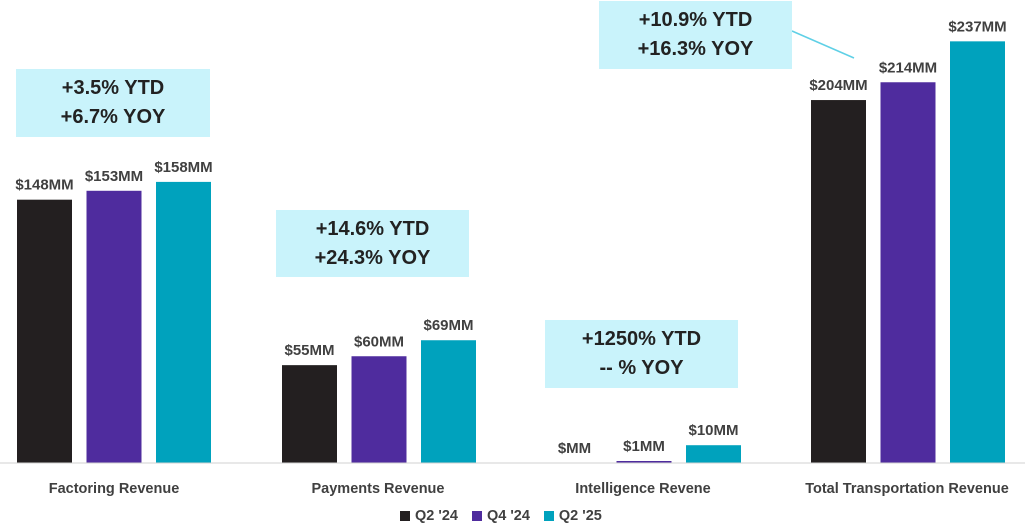 Image resolution: width=1025 pixels, height=532 pixels. Describe the element at coordinates (309, 350) in the screenshot. I see `bar-value-label-1-0: $55MM` at that location.